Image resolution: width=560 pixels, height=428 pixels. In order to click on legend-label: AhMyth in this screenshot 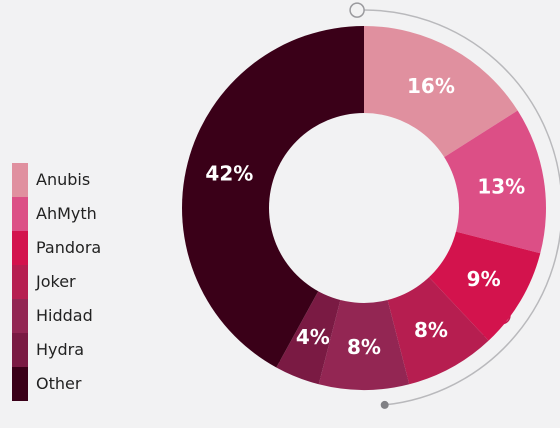, I will do `click(66, 213)`.